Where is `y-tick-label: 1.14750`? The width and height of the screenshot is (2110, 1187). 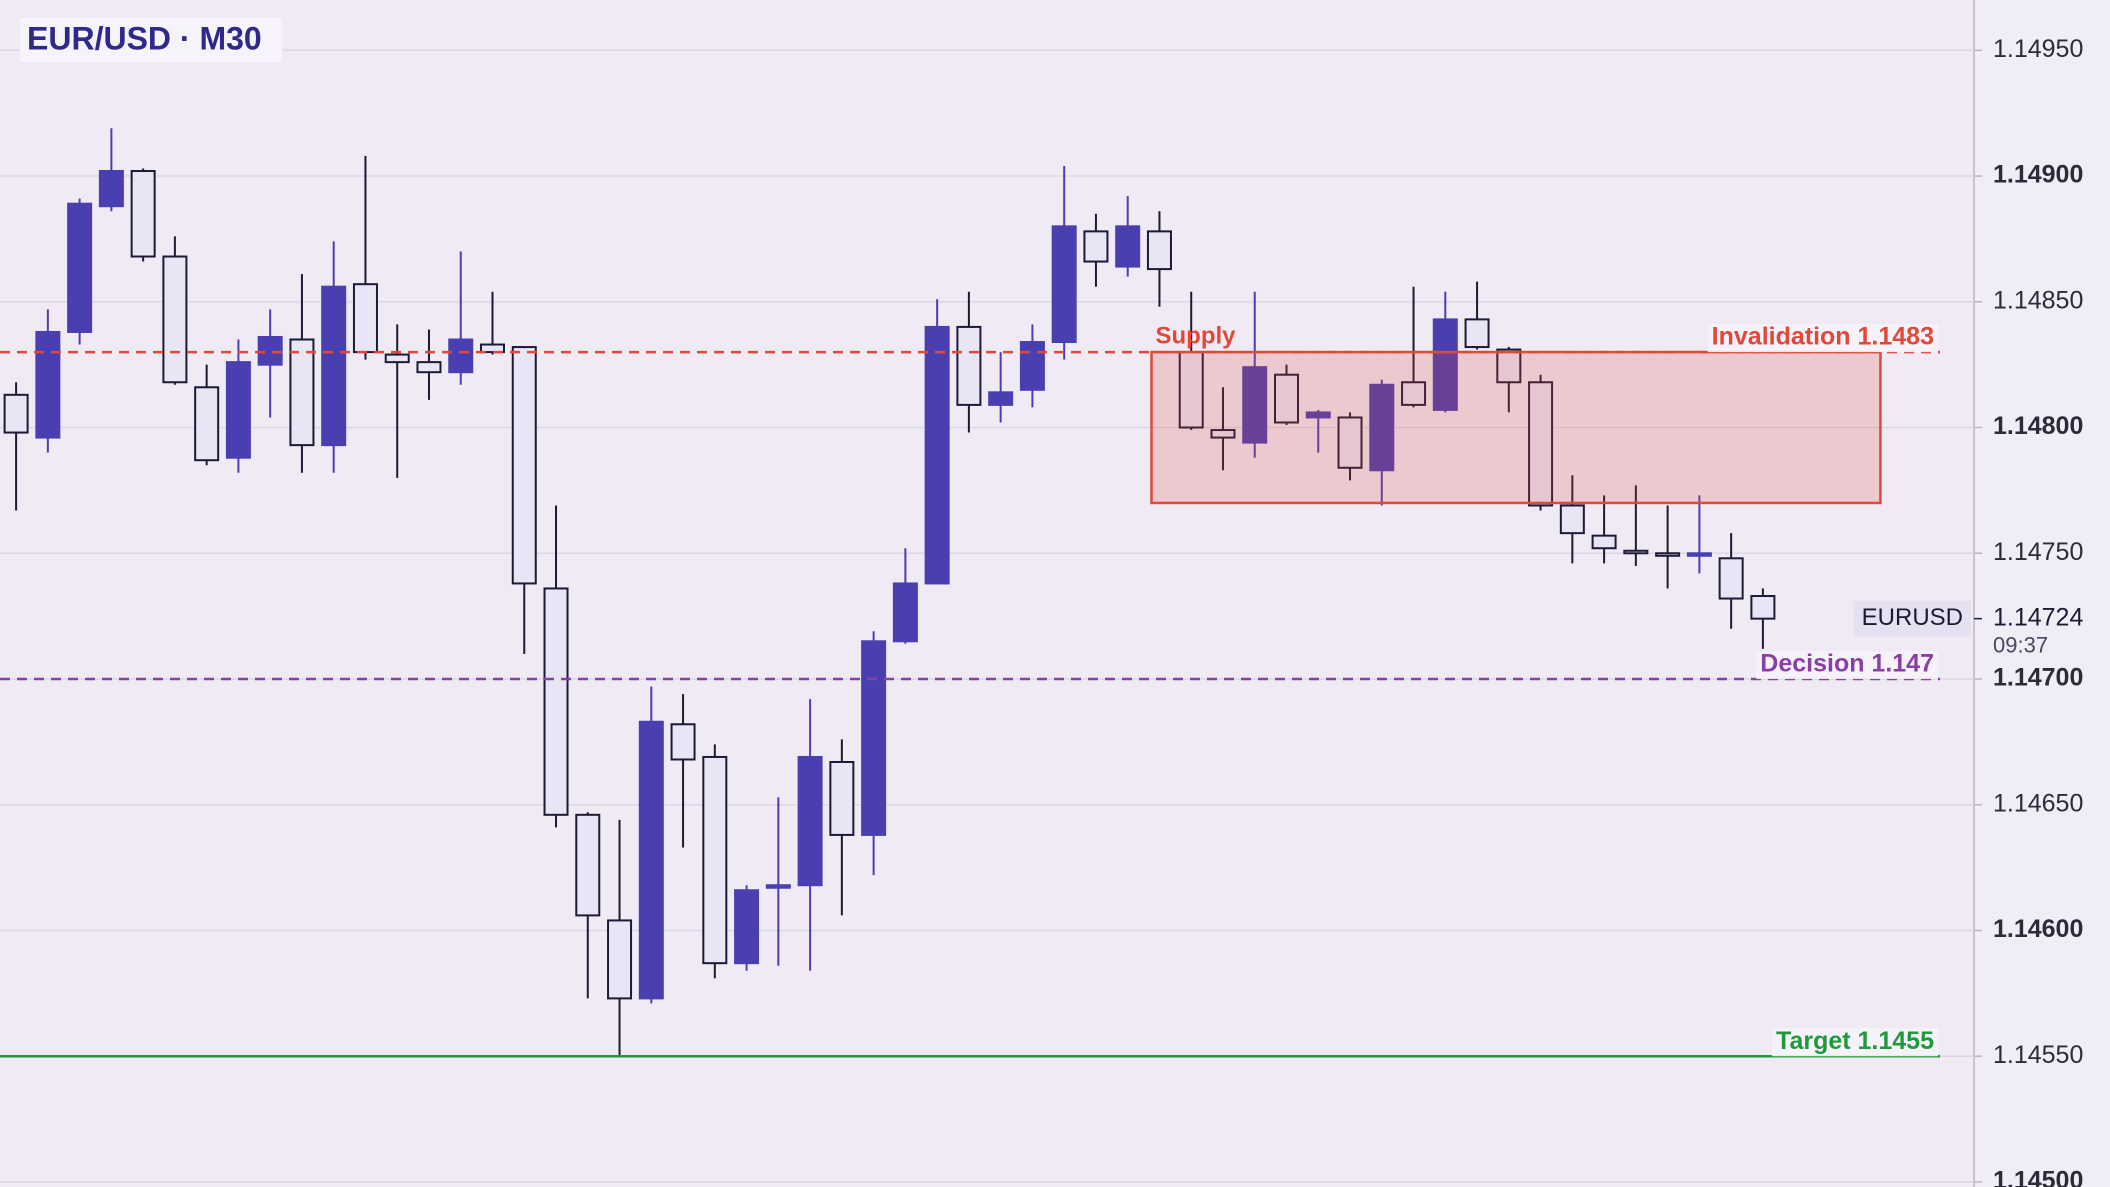 y-tick-label: 1.14750 is located at coordinates (2038, 552).